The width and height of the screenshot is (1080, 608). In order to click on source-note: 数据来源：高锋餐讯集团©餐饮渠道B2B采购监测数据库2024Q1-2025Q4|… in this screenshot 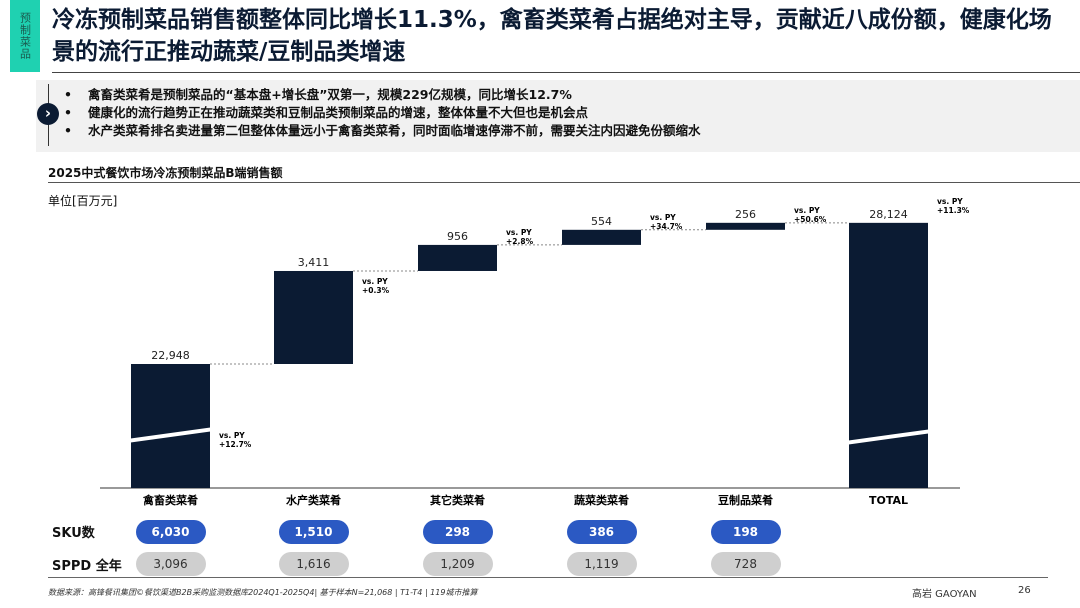, I will do `click(263, 592)`.